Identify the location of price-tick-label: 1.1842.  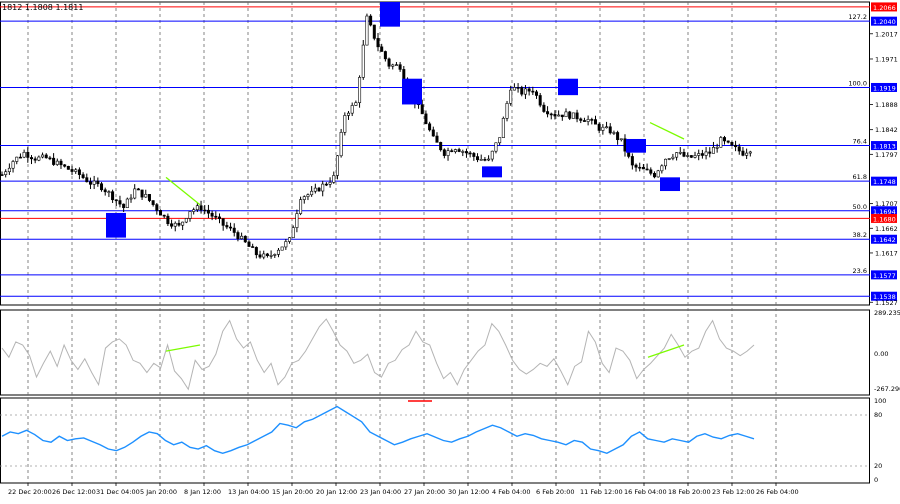
(886, 130).